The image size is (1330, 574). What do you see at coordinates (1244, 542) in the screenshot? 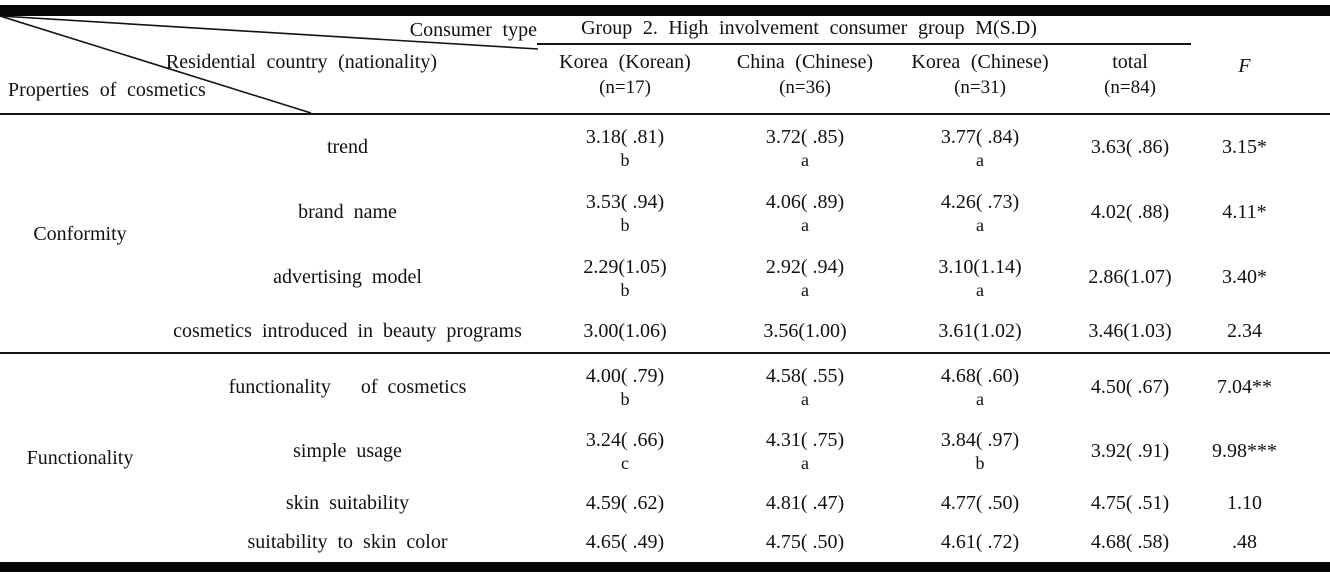
I see `f-value: .48` at bounding box center [1244, 542].